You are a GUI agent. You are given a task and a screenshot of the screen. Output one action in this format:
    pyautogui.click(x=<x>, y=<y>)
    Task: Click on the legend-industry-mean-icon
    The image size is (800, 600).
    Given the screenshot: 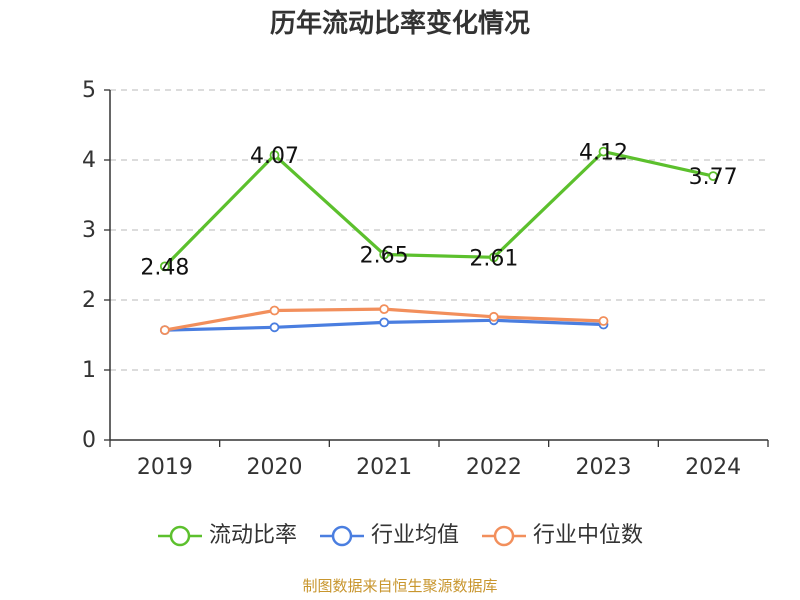 What is the action you would take?
    pyautogui.click(x=341, y=536)
    